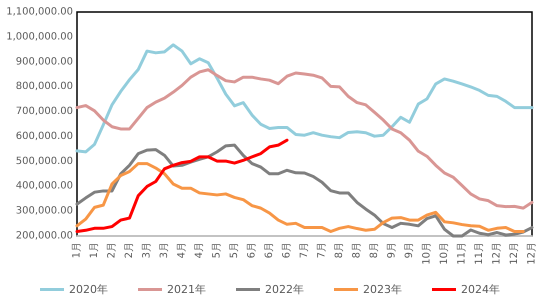  I want to click on legend-label: 2020年, so click(88, 289).